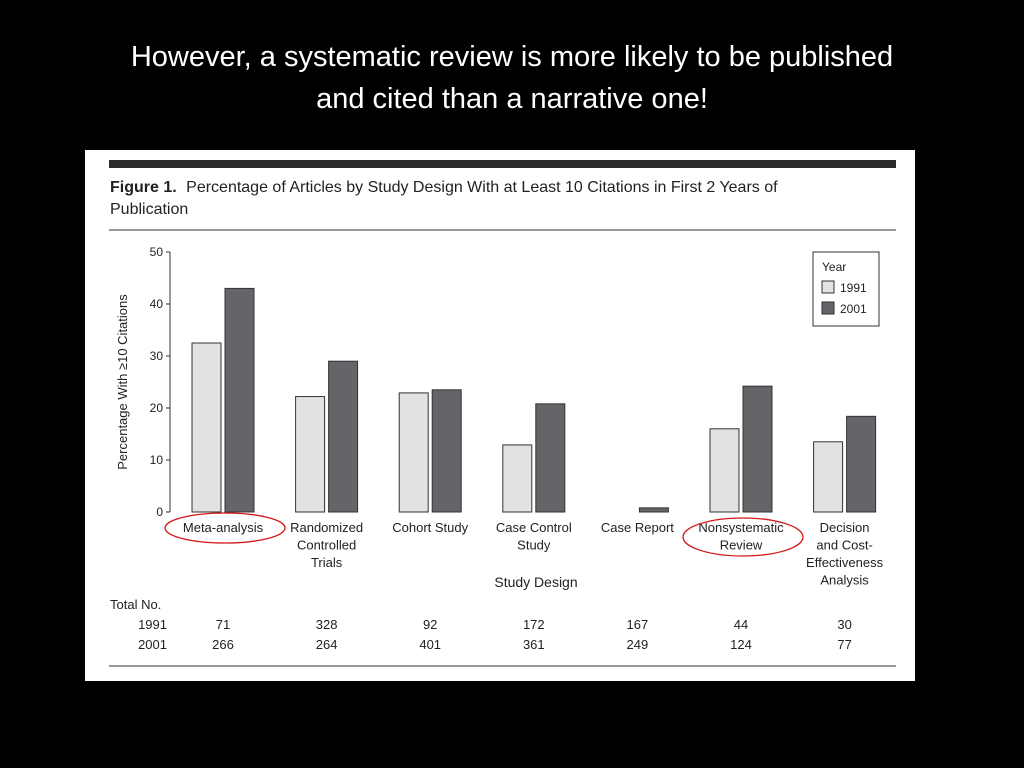 The image size is (1024, 768). Describe the element at coordinates (327, 562) in the screenshot. I see `x-tick-label: Trials` at that location.